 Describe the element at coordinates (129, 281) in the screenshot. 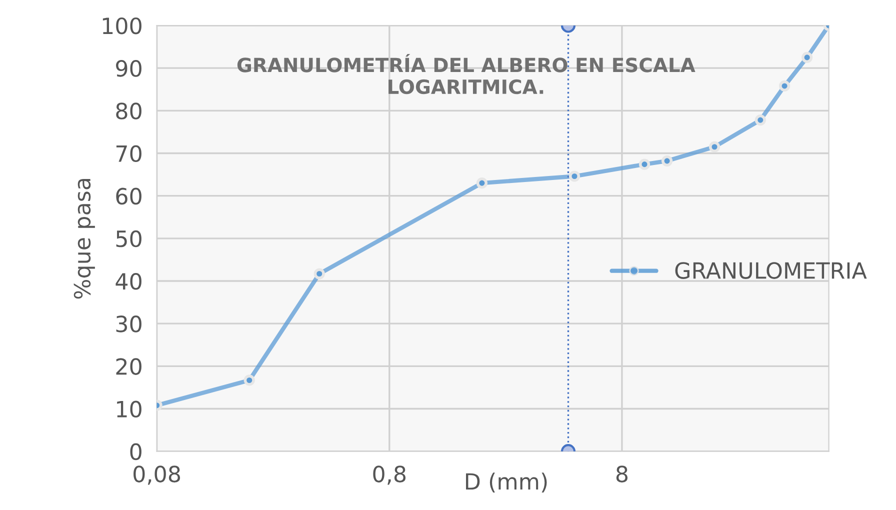

I see `y-tick-label: 40` at that location.